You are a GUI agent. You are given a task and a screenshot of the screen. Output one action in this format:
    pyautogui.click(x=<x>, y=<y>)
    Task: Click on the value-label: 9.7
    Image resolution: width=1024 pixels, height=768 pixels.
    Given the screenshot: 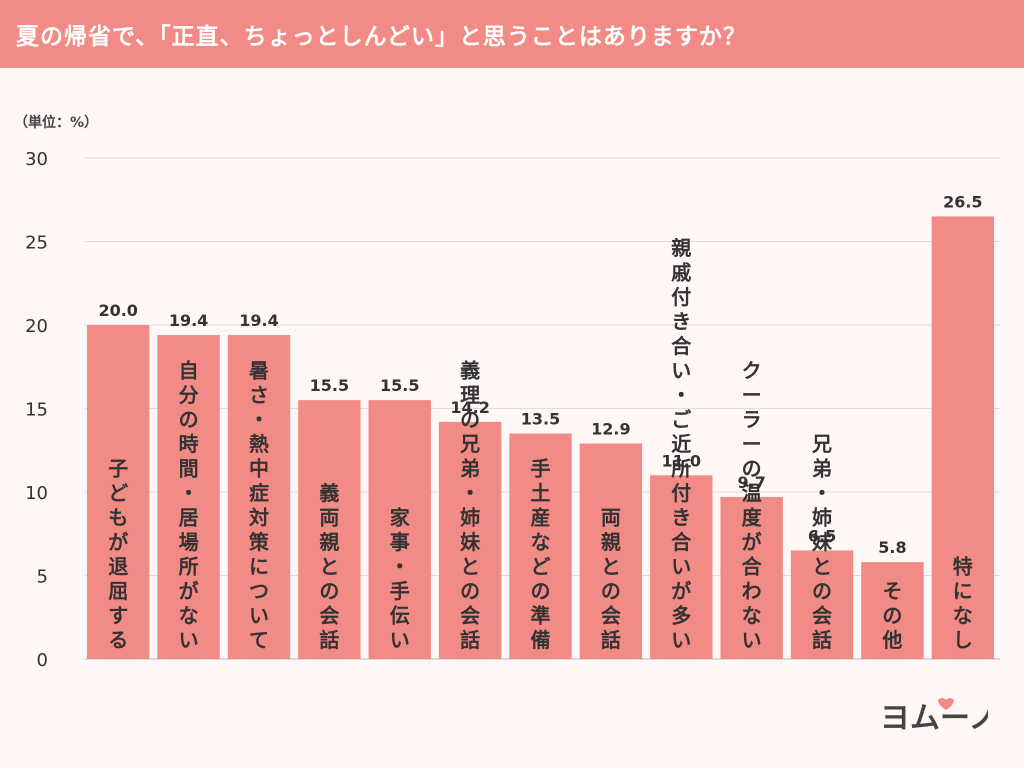 What is the action you would take?
    pyautogui.click(x=751, y=482)
    